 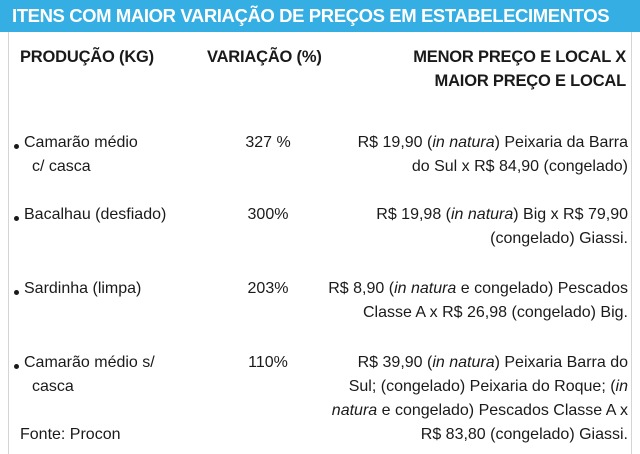 What do you see at coordinates (268, 214) in the screenshot?
I see `table-row-variation: 300%` at bounding box center [268, 214].